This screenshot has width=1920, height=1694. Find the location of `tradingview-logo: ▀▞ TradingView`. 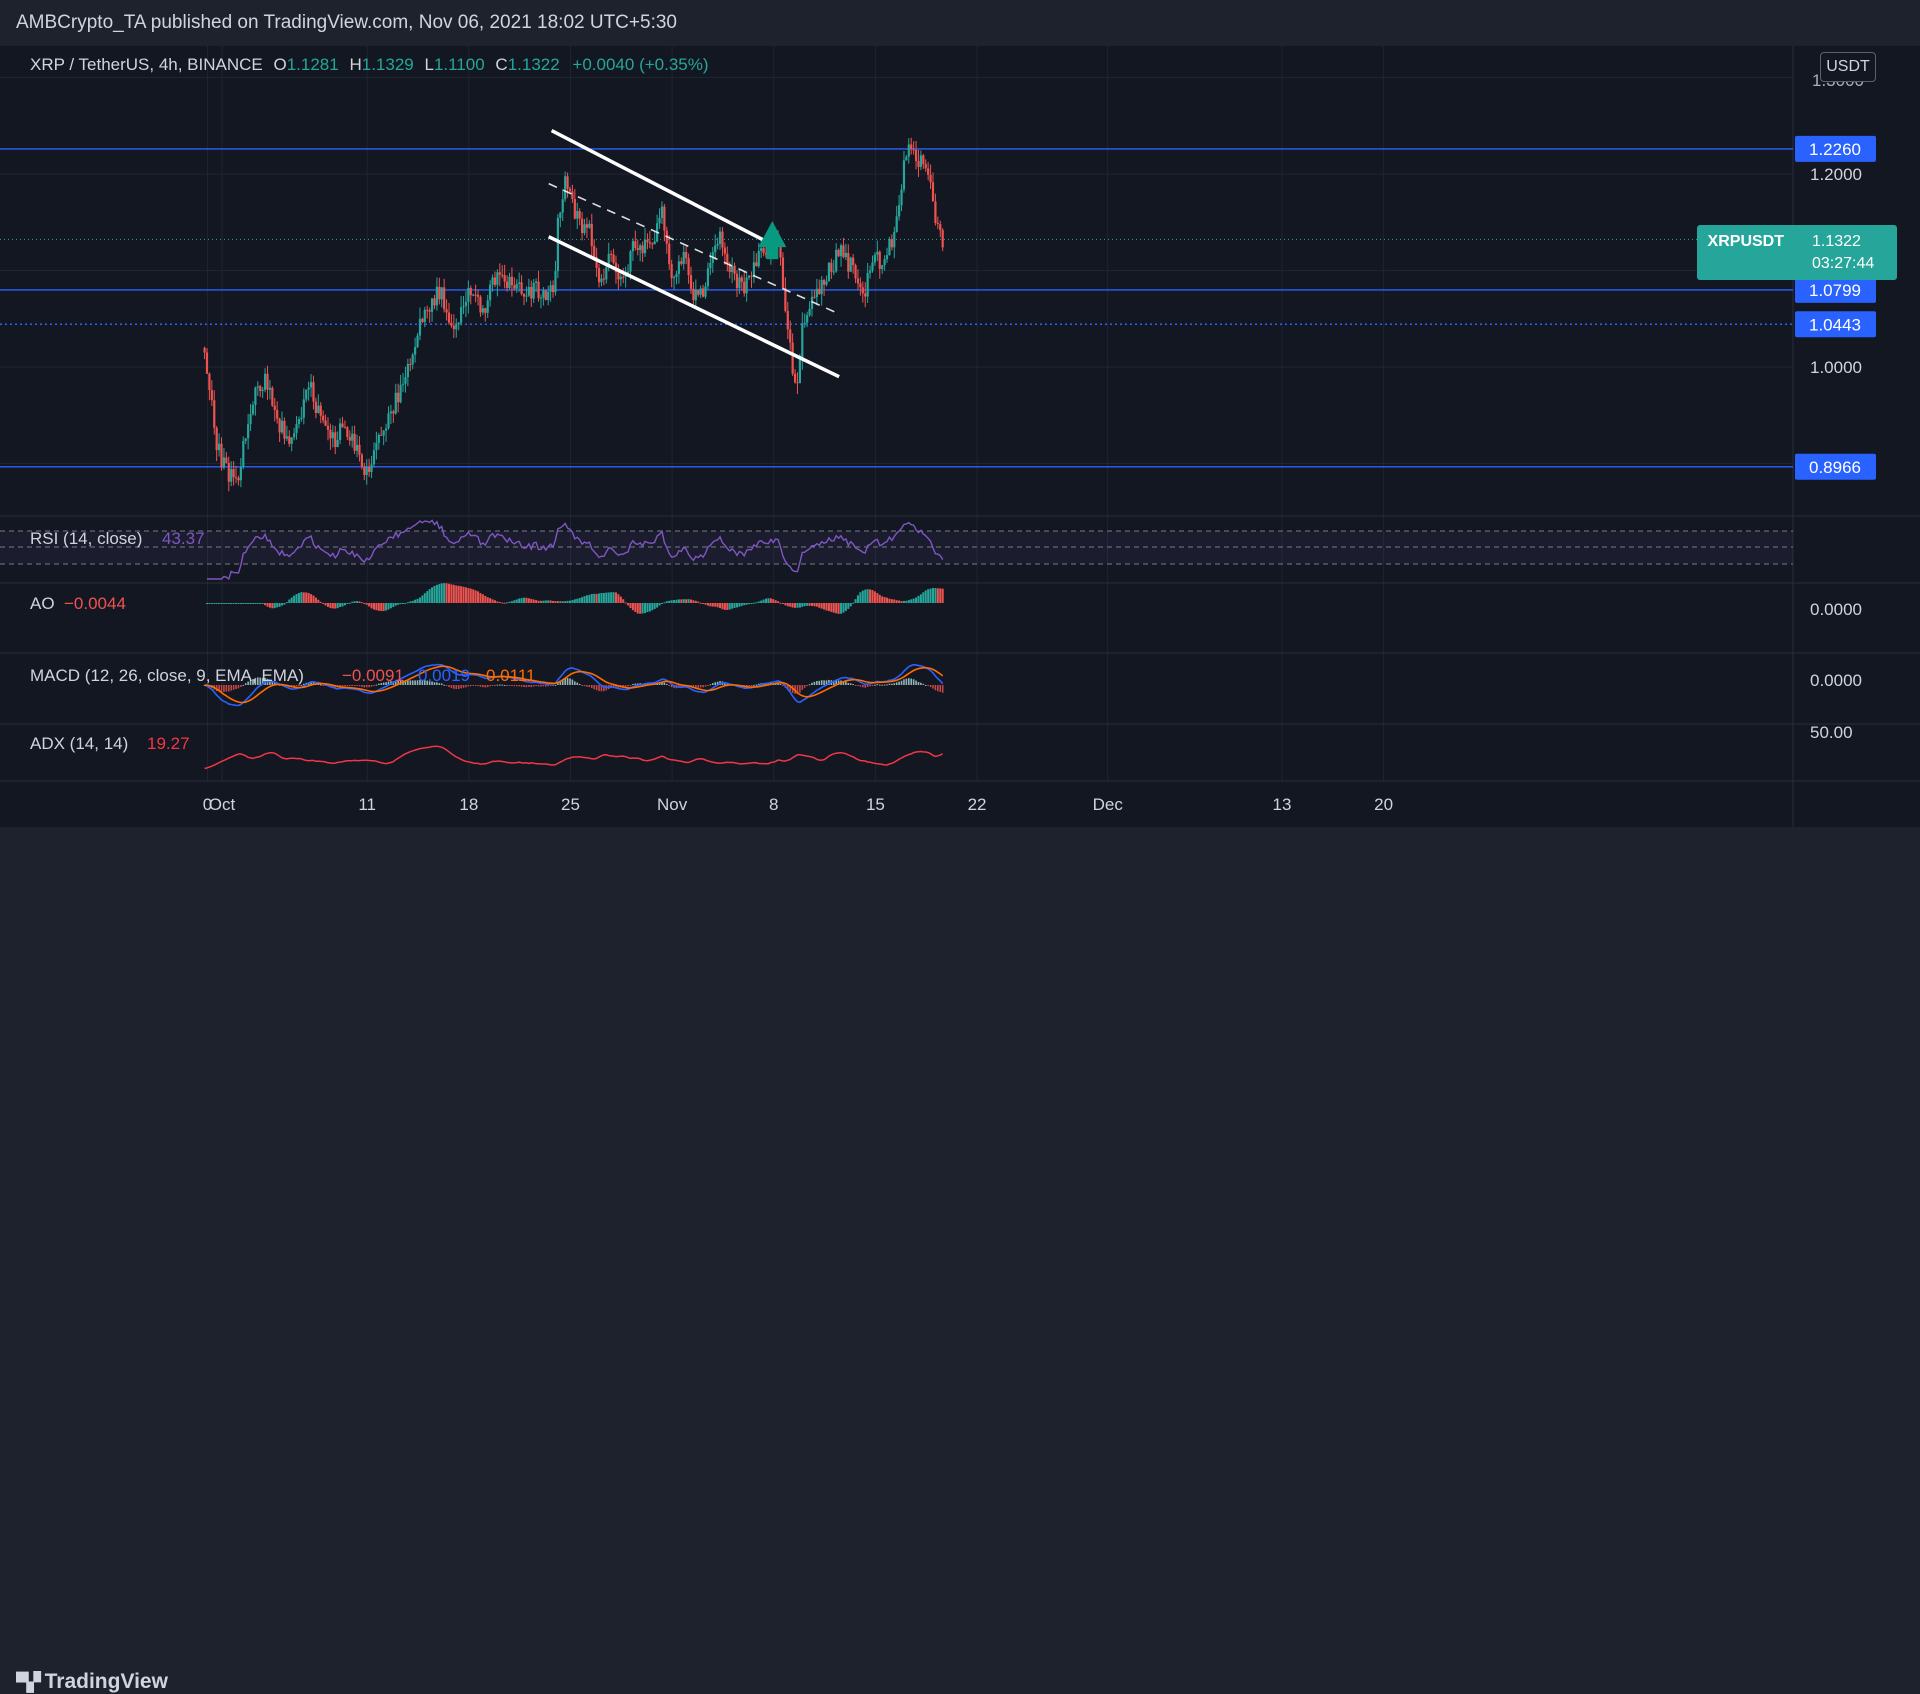

tradingview-logo: ▀▞ TradingView is located at coordinates (92, 1682).